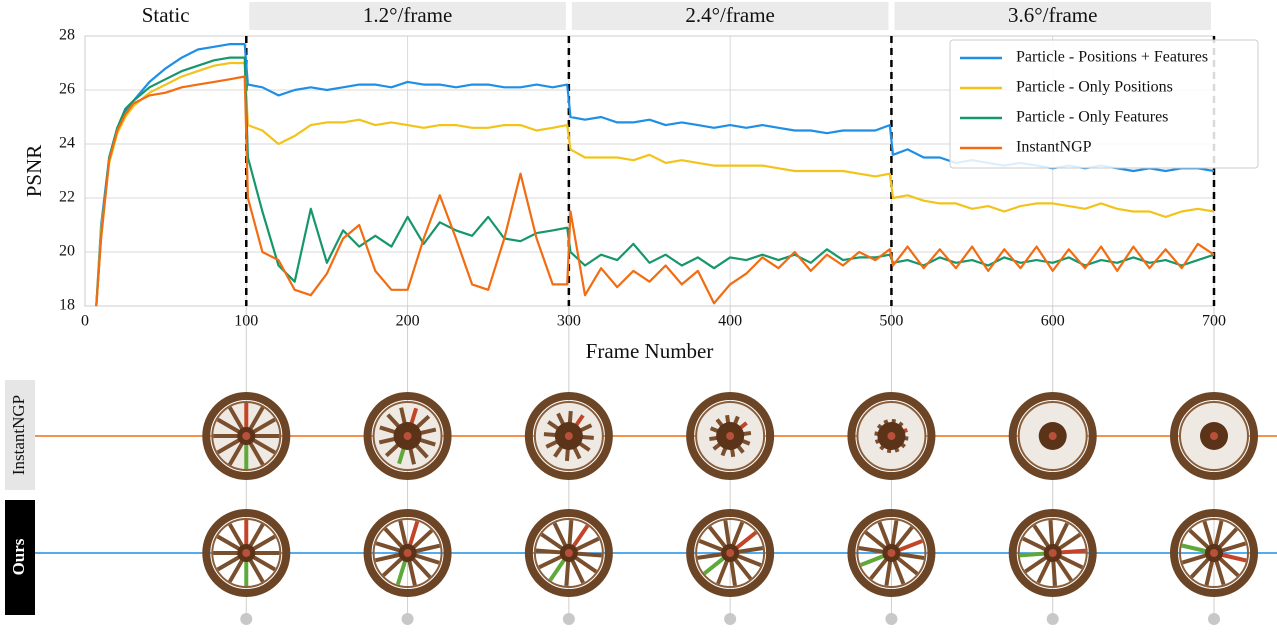  I want to click on phase-label: 1.2°/frame, so click(407, 15).